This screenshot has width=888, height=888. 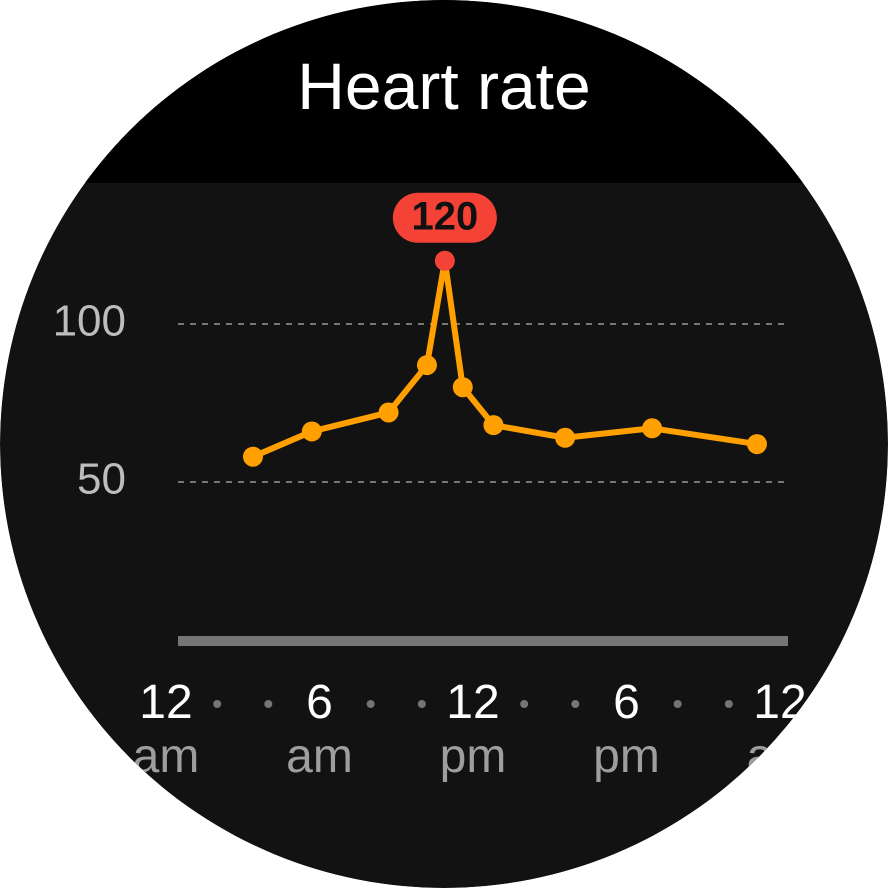 I want to click on peak-label: 120, so click(x=444, y=216).